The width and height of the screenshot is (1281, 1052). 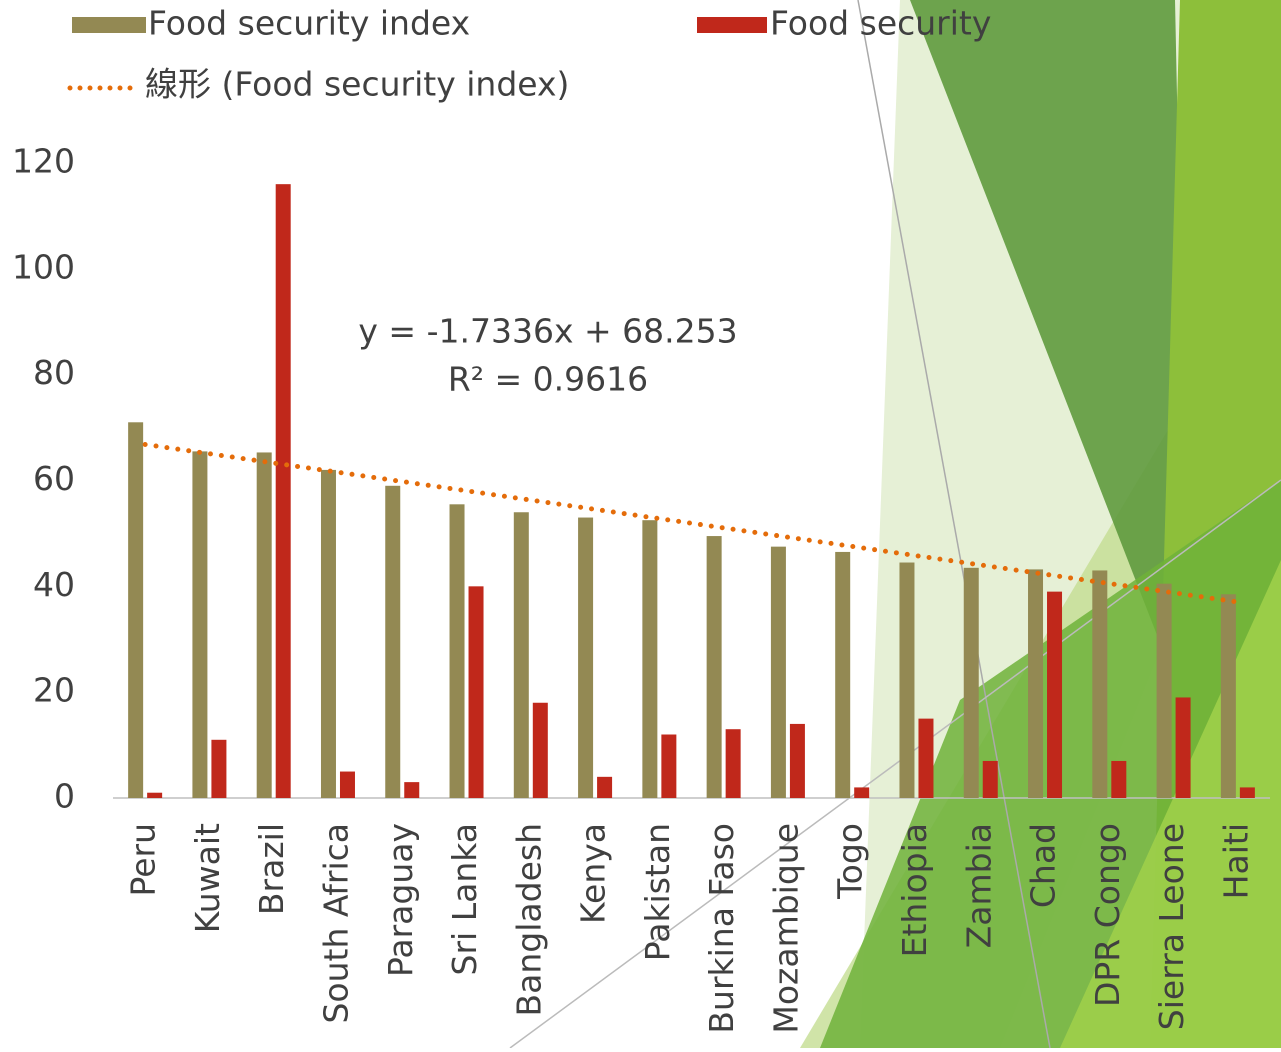 I want to click on x-tick-label: South Africa, so click(x=335, y=923).